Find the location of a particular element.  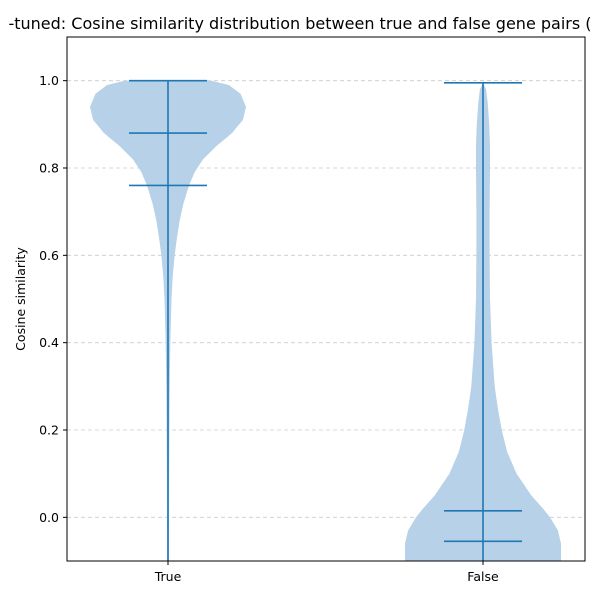

y-tick-label: 1.0 is located at coordinates (49, 80).